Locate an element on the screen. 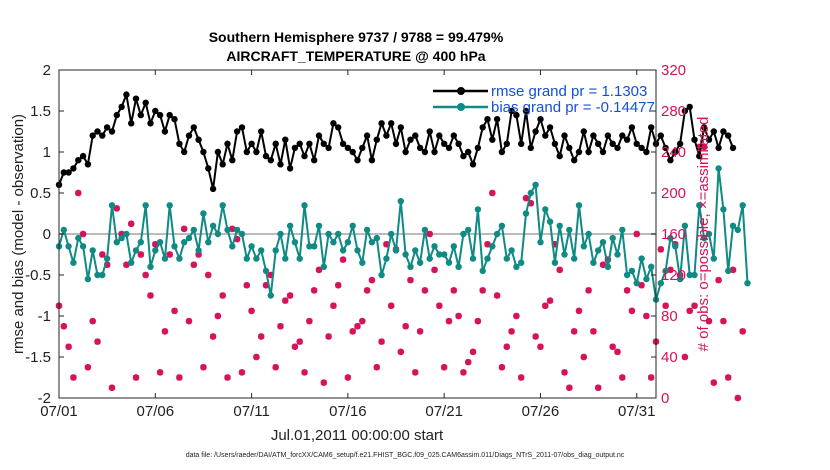  x-tick-label: 07/11 is located at coordinates (251, 411).